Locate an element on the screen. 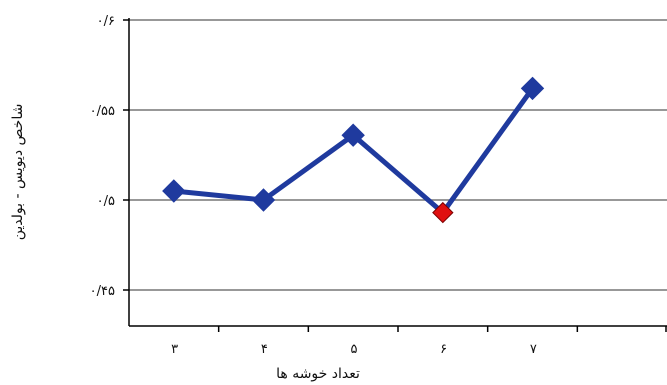 This screenshot has width=667, height=385. x-ticks: ۳ ۴ ۵ ۶ ۷ is located at coordinates (419, 341).